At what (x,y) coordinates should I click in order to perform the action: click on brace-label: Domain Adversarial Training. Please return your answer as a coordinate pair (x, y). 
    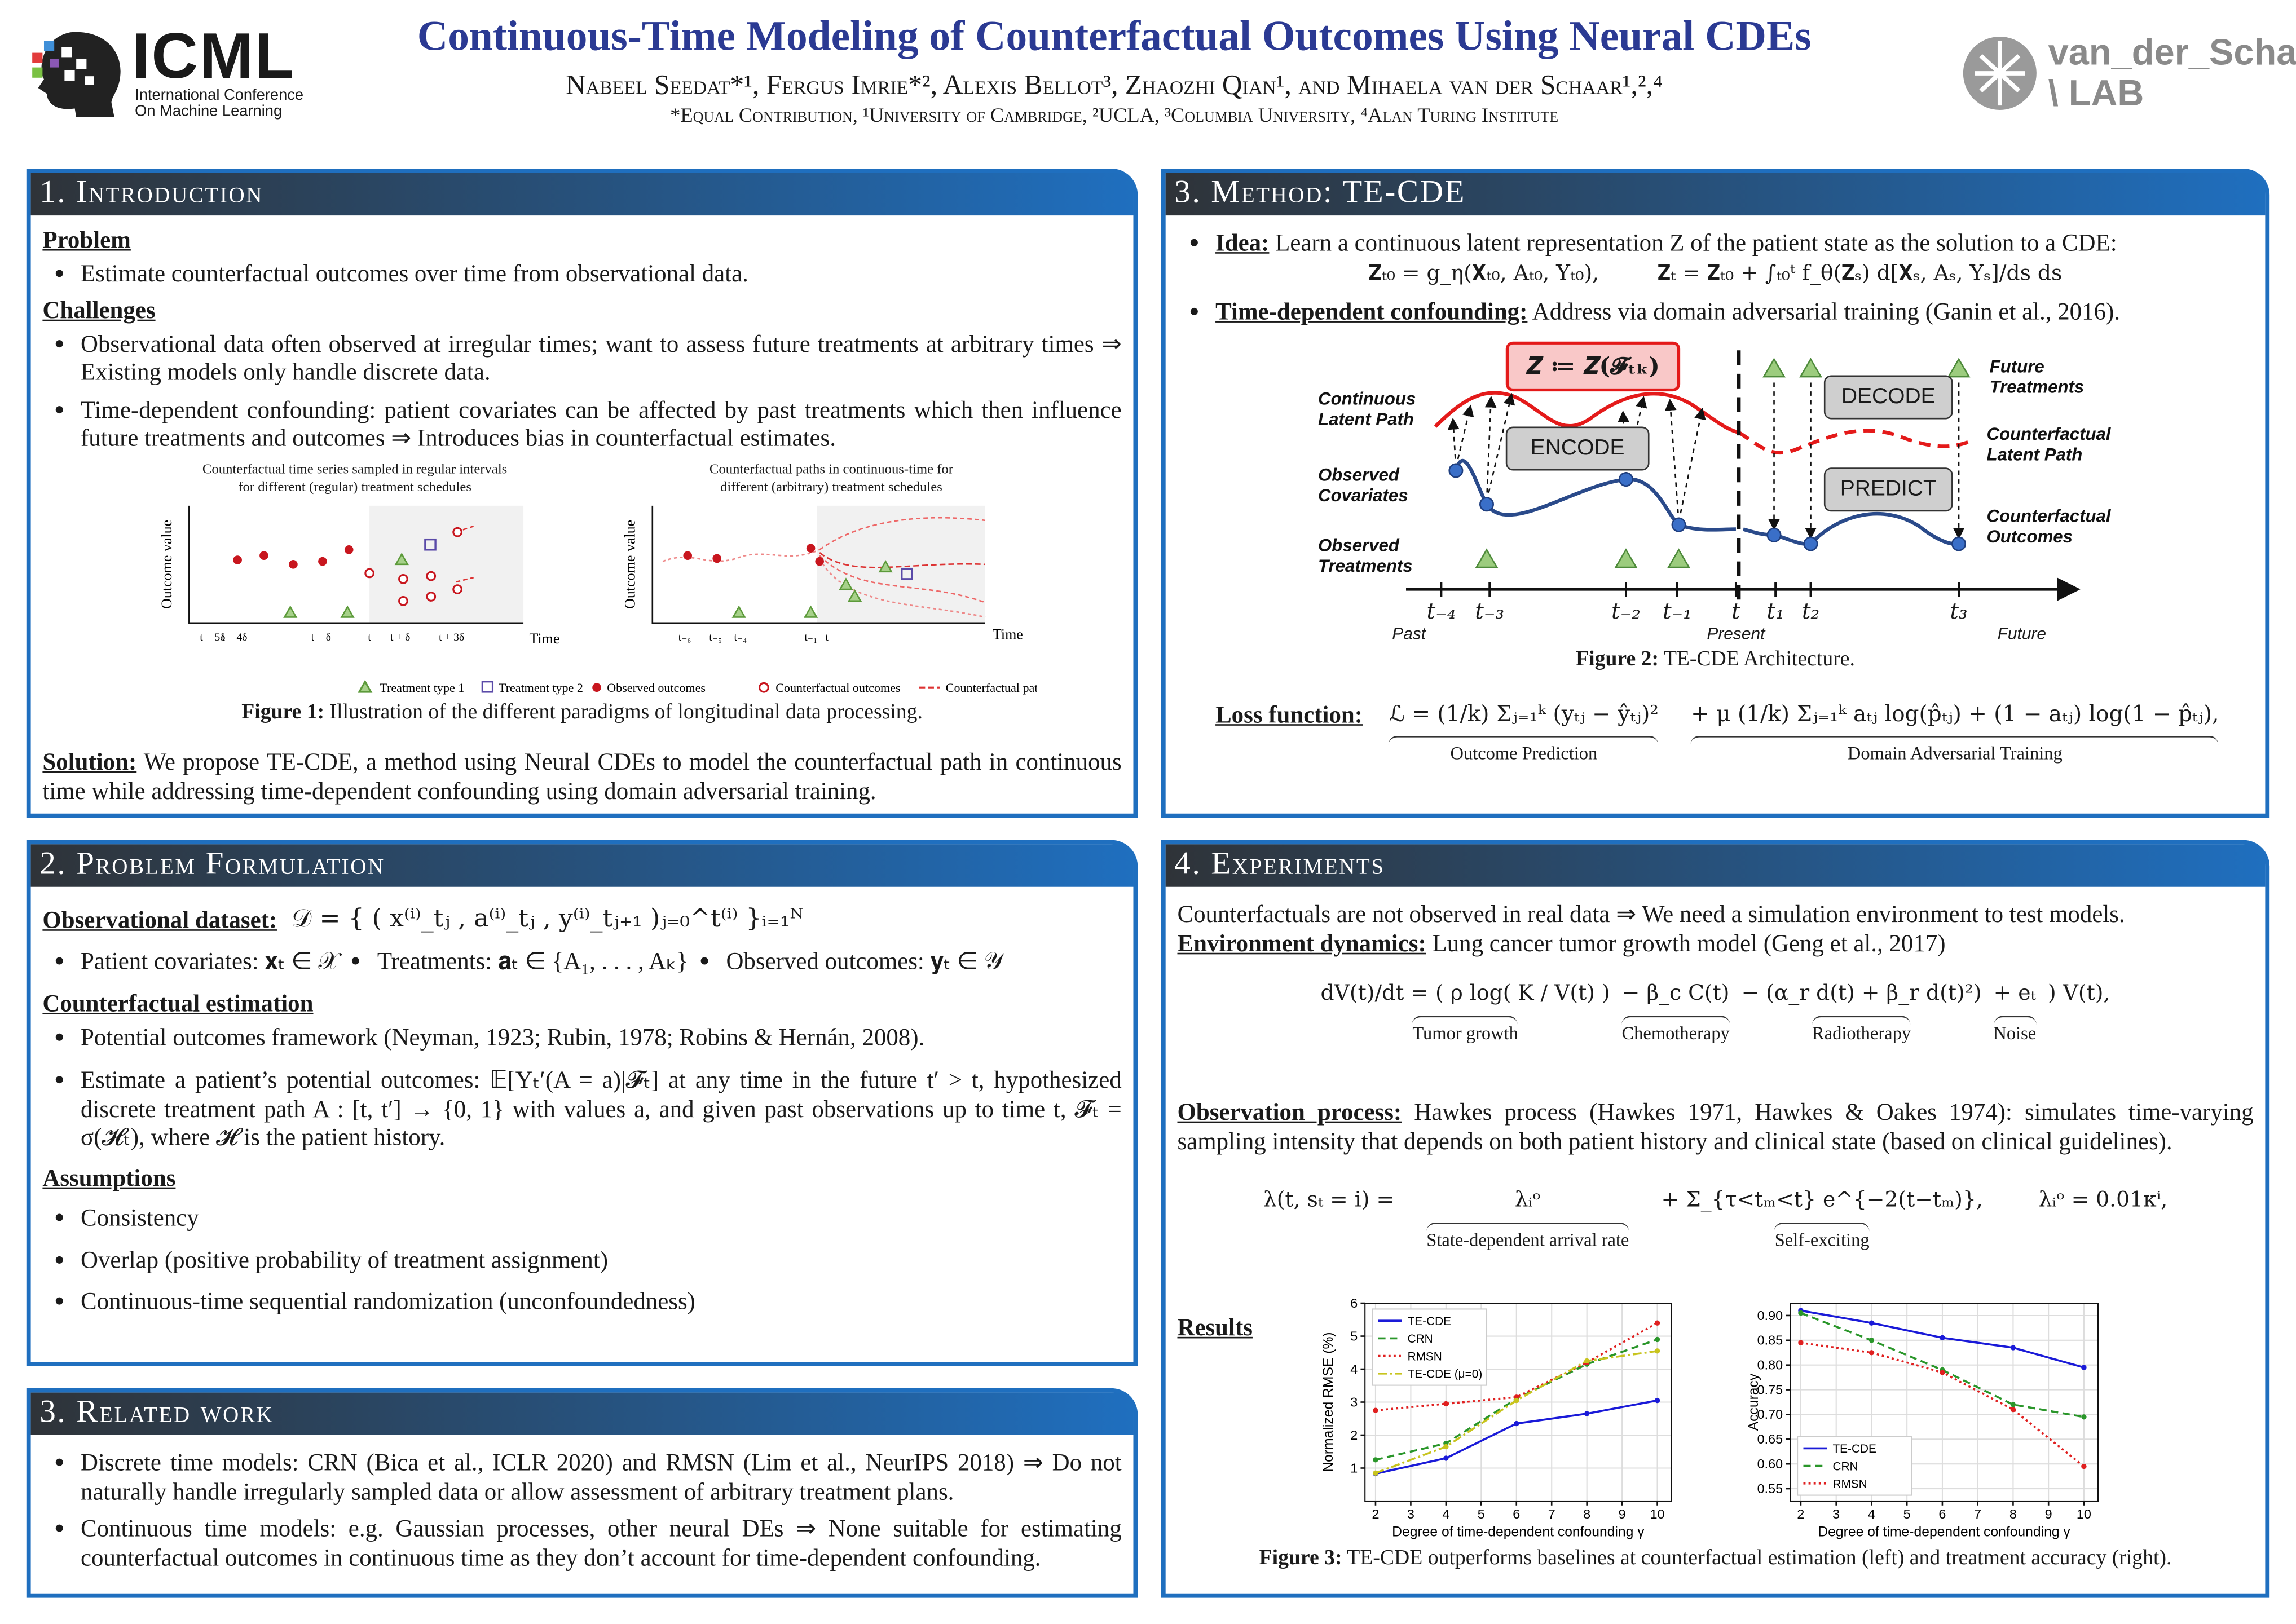
    Looking at the image, I should click on (1955, 752).